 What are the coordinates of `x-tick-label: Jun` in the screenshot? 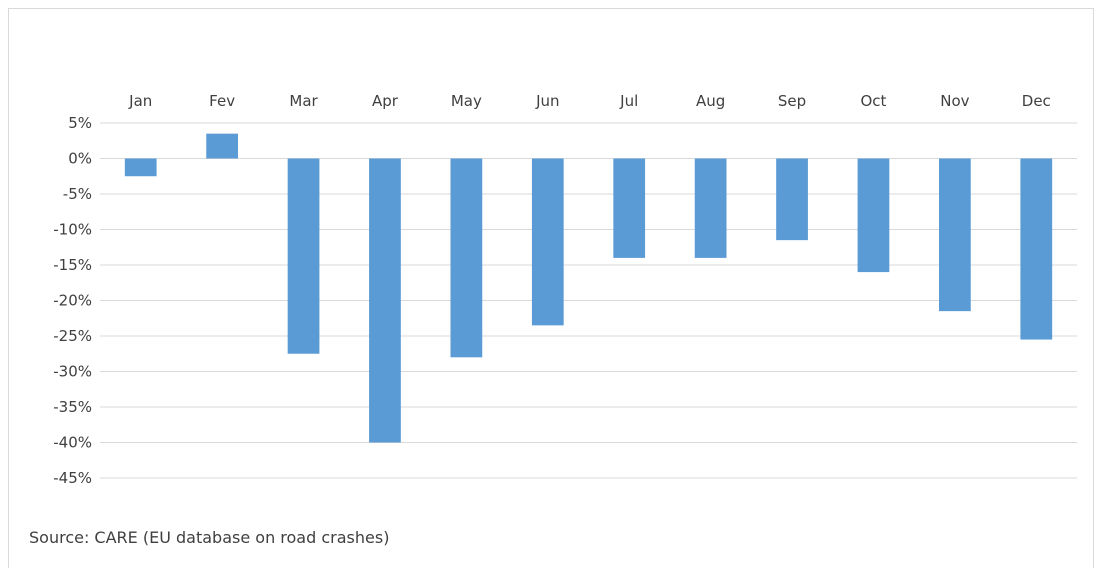 It's located at (547, 101).